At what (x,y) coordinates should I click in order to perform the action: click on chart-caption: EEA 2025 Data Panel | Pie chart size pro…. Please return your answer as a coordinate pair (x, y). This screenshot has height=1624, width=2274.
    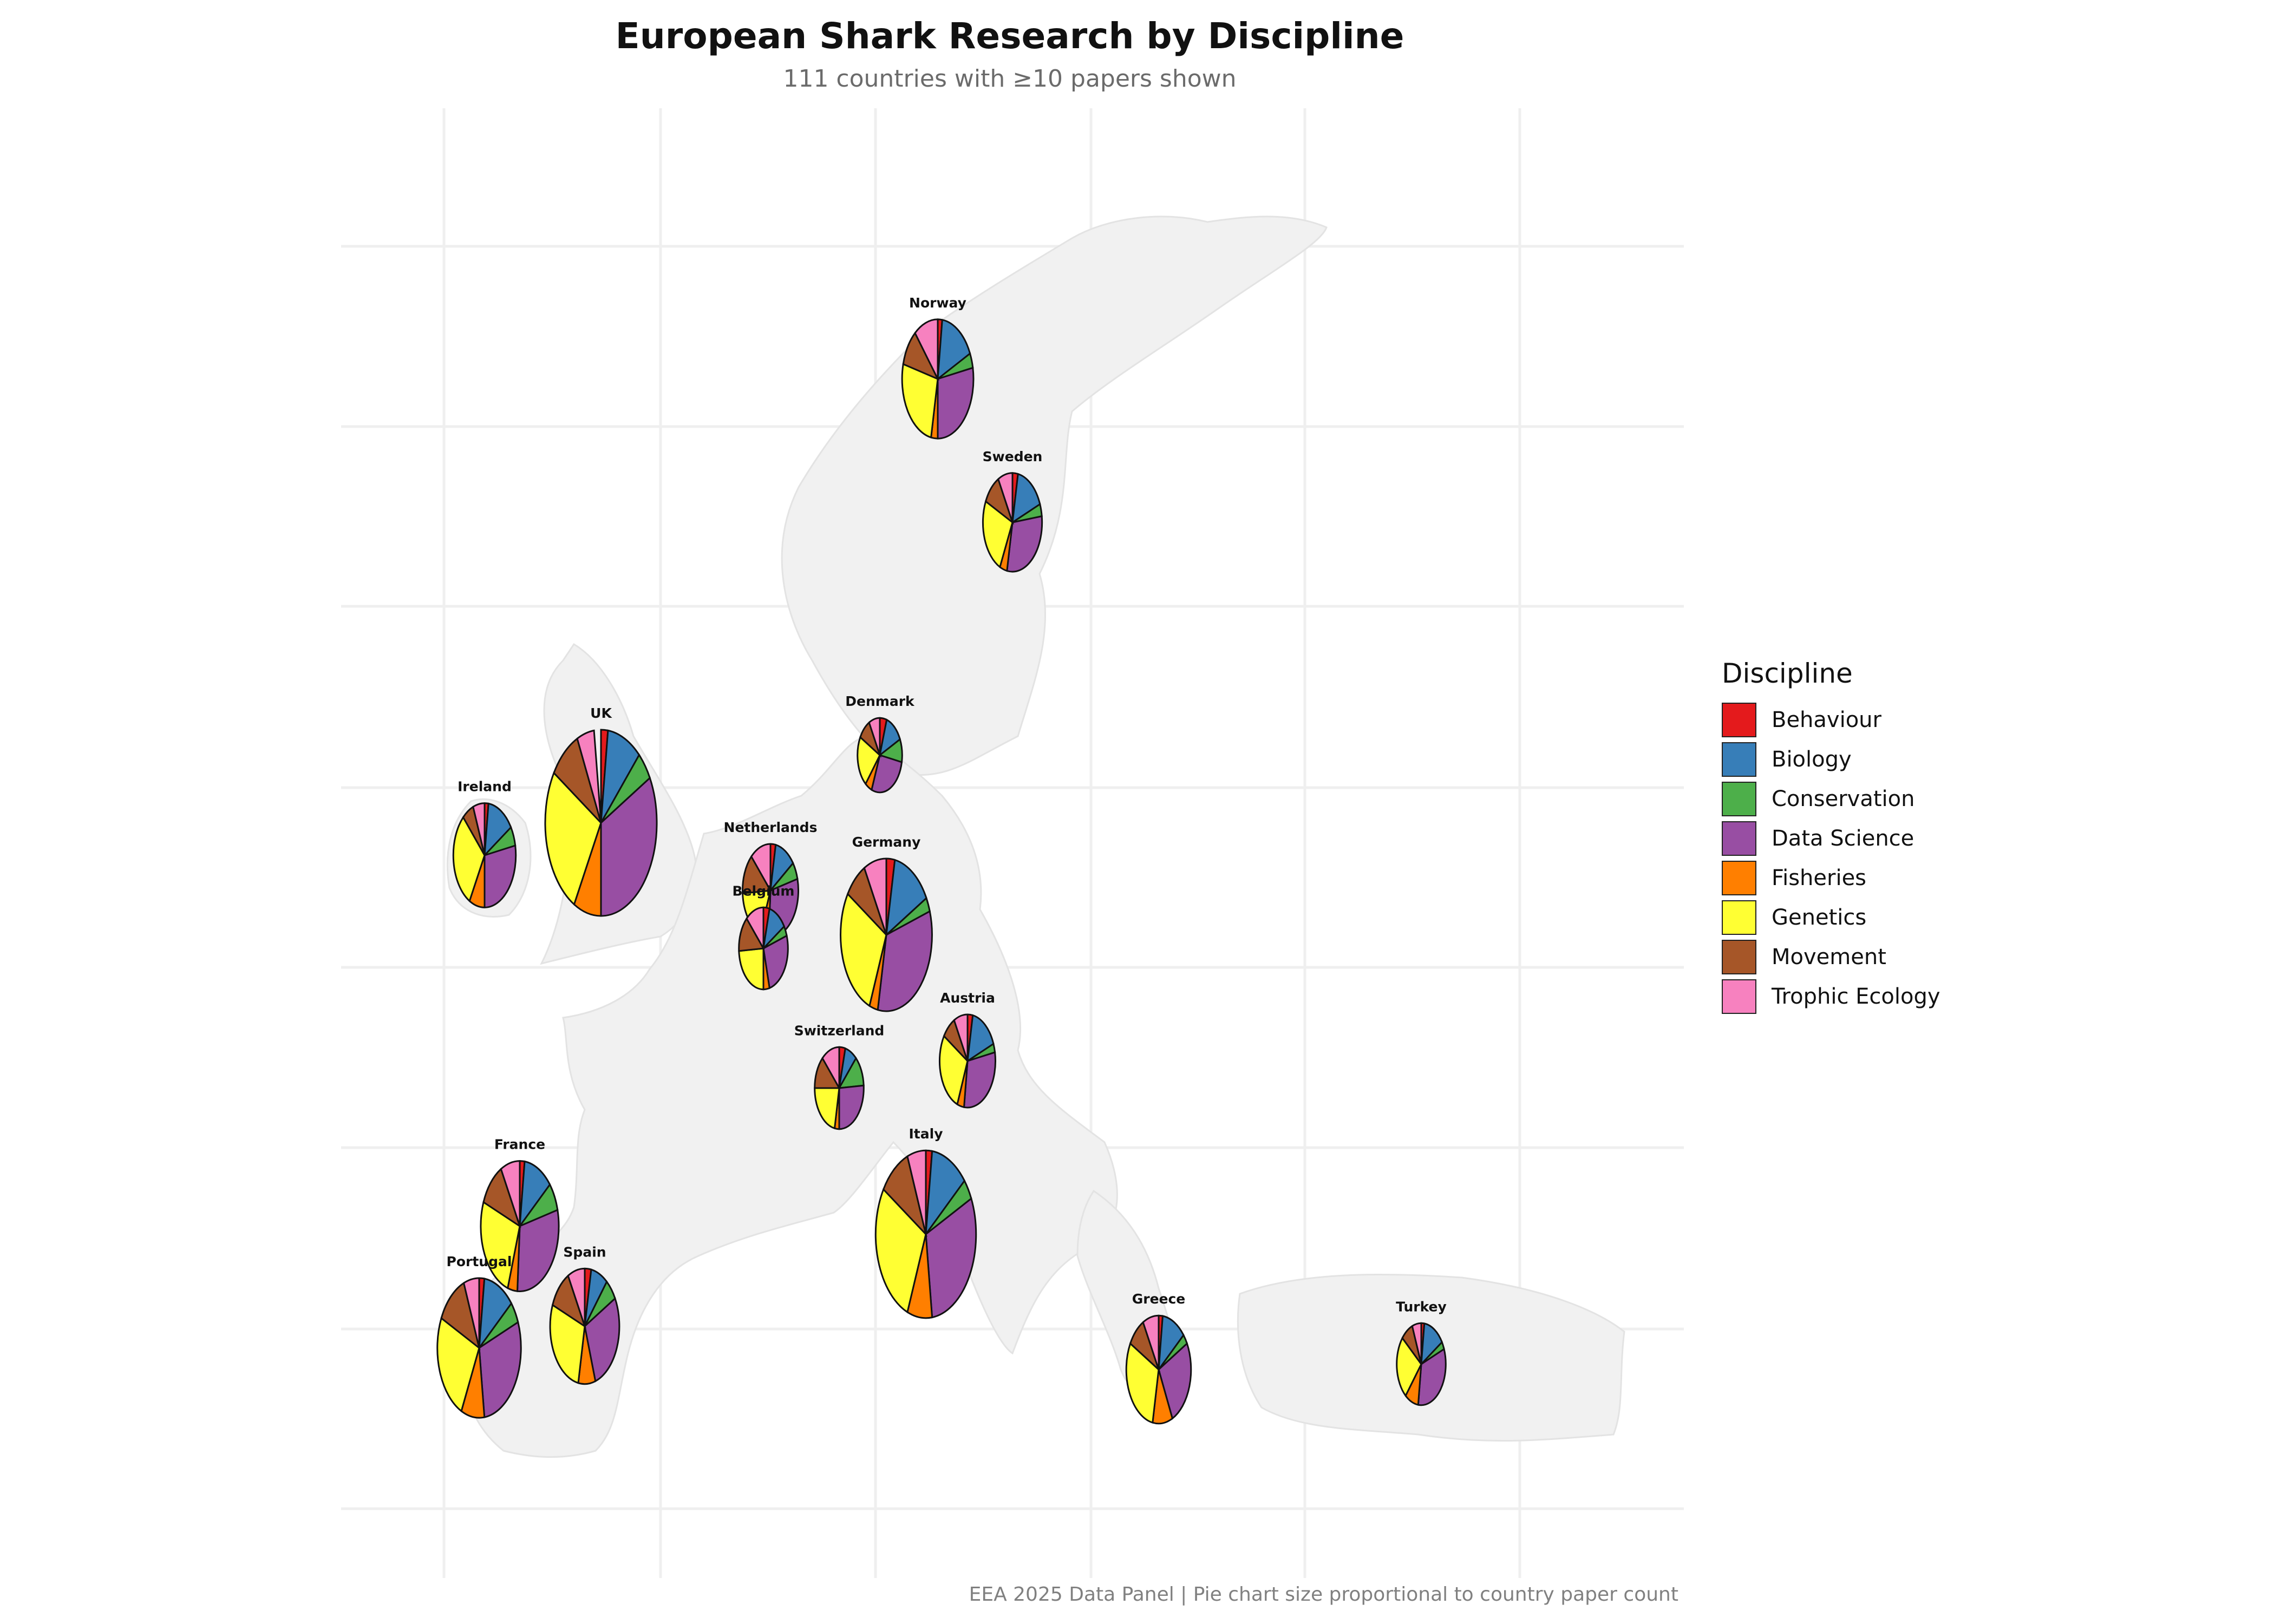
    Looking at the image, I should click on (1324, 1594).